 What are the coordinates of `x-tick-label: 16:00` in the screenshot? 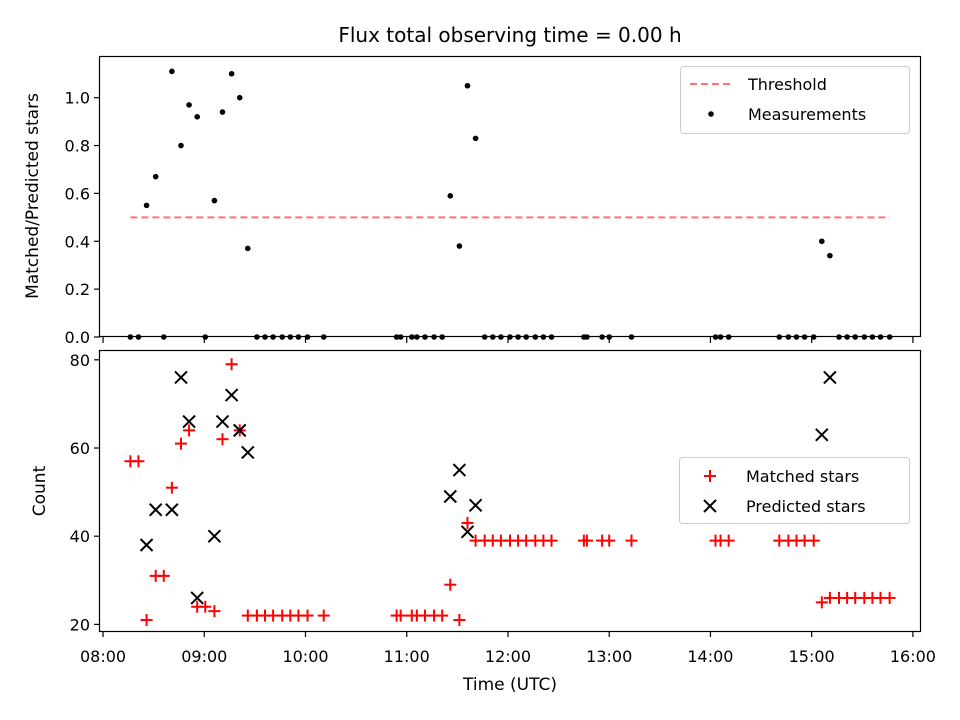 It's located at (913, 656).